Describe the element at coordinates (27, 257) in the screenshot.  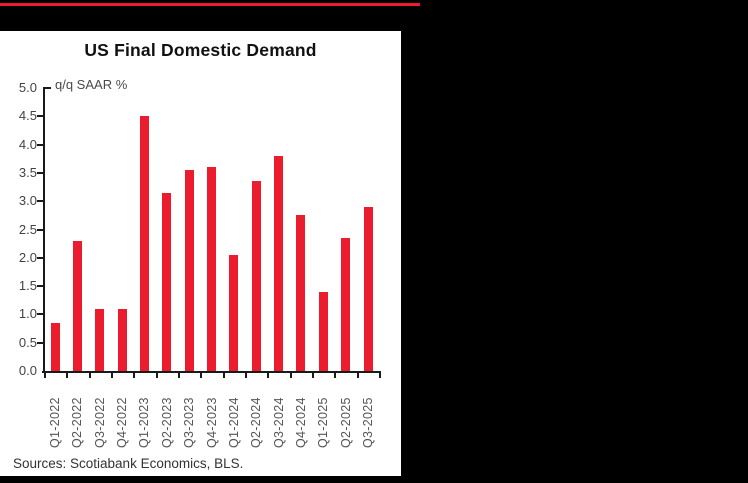
I see `y-axis-tick-label: 2.0` at that location.